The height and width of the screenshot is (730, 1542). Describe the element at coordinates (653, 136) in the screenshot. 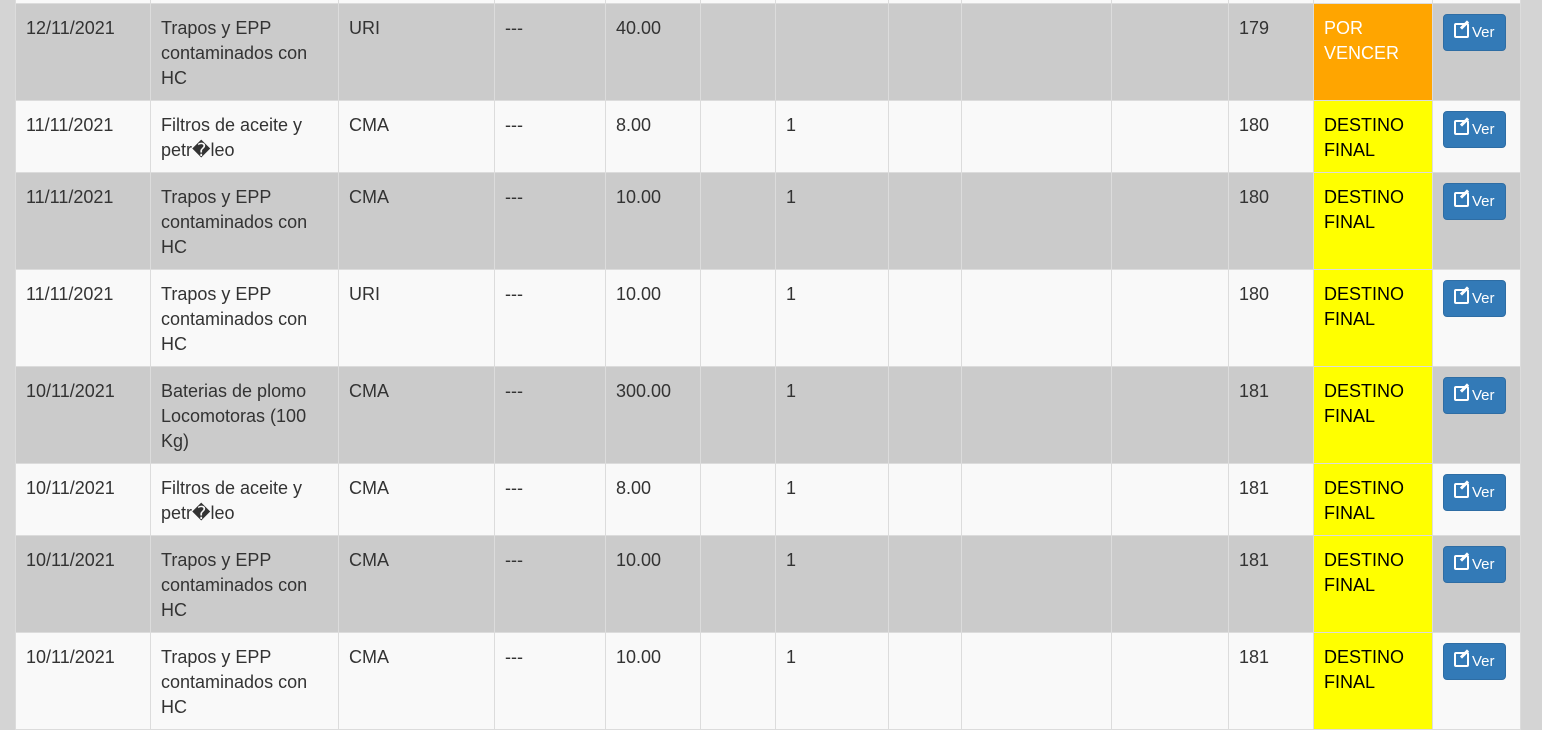

I see `cell-cantidad: 8.00` at that location.